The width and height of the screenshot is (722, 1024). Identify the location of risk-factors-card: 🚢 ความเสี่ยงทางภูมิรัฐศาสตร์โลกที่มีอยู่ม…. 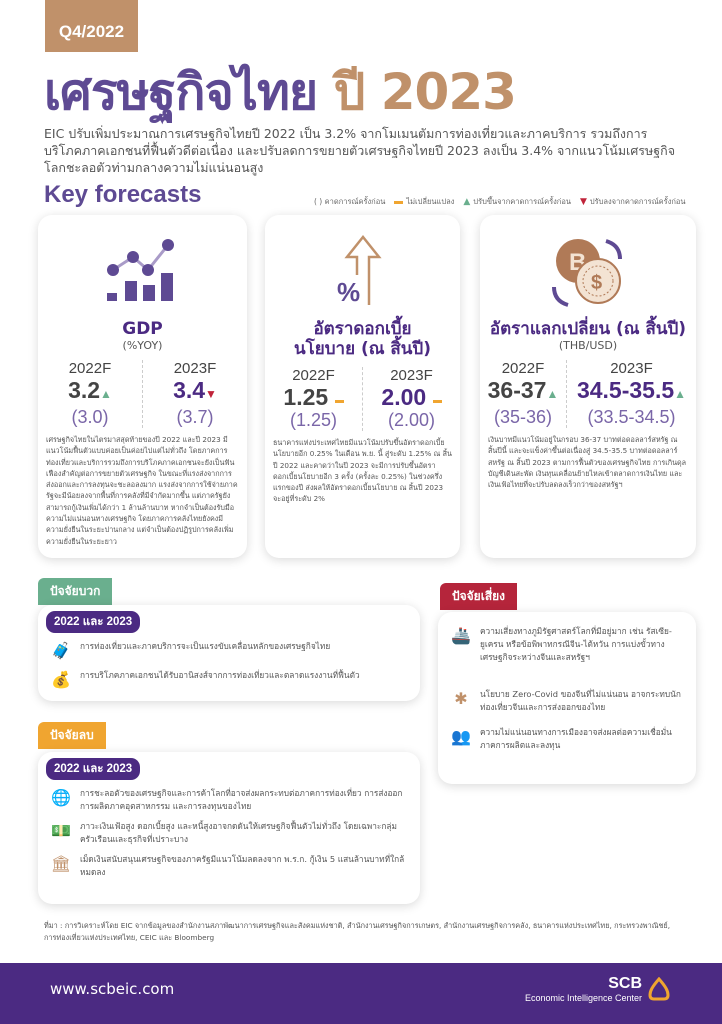
(567, 698).